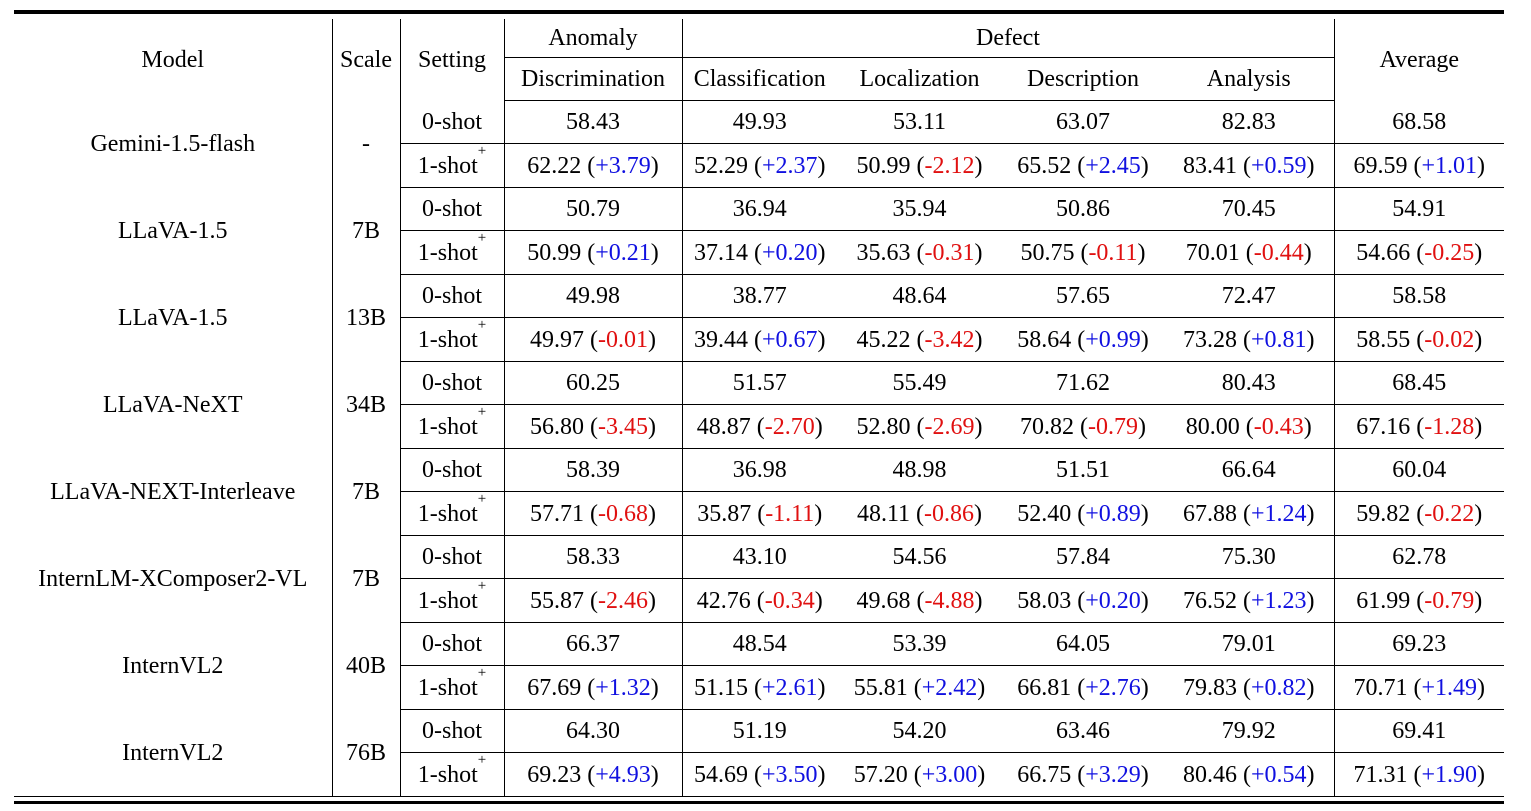 The image size is (1531, 811). Describe the element at coordinates (1449, 252) in the screenshot. I see `cell-delta: -0.25` at that location.